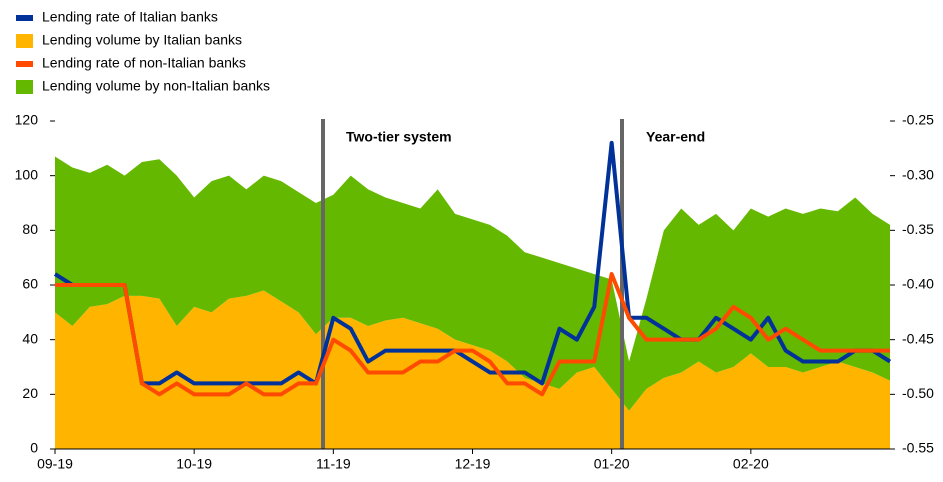  Describe the element at coordinates (30, 393) in the screenshot. I see `y-tick-label: 20` at that location.